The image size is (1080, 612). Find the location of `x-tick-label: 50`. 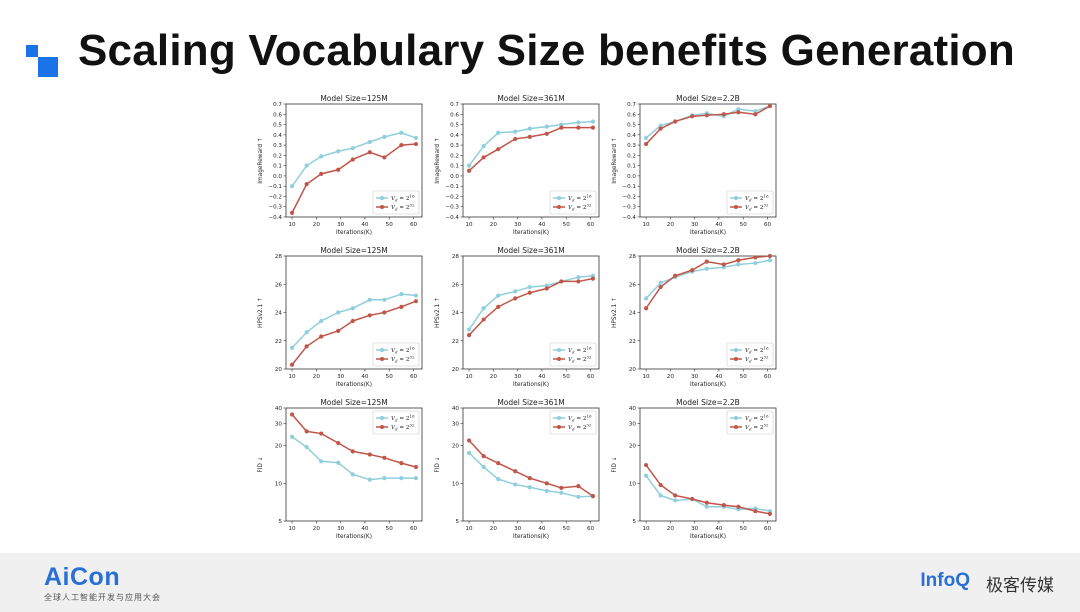

x-tick-label: 50 is located at coordinates (744, 529).